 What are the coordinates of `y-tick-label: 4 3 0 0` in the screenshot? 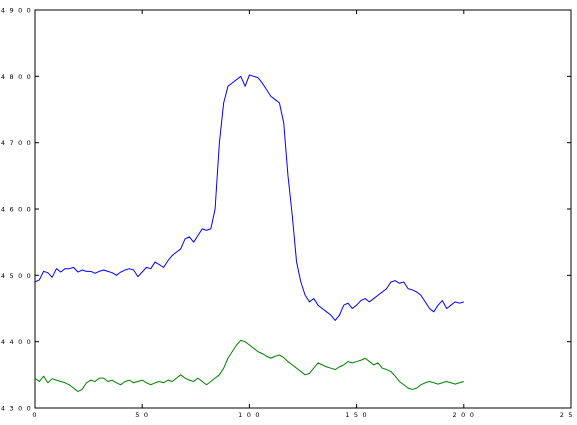 It's located at (16, 409).